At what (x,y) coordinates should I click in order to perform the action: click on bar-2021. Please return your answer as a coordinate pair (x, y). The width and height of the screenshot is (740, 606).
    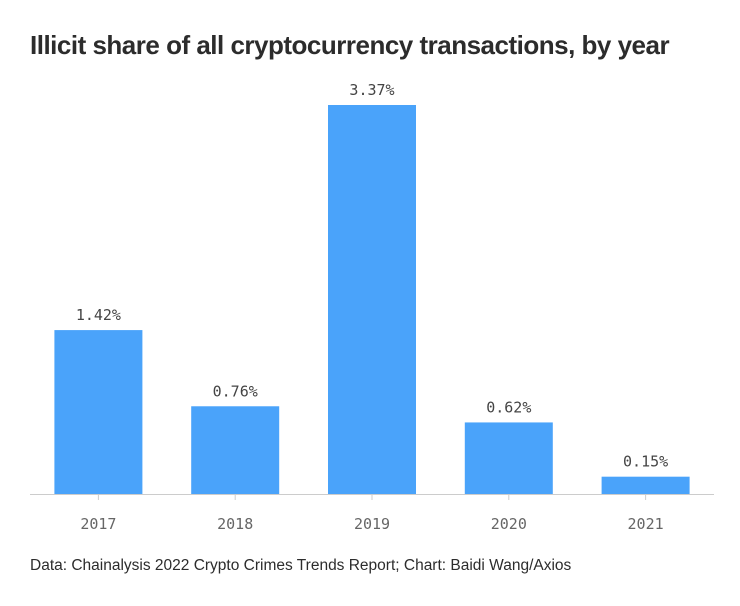
    Looking at the image, I should click on (645, 485).